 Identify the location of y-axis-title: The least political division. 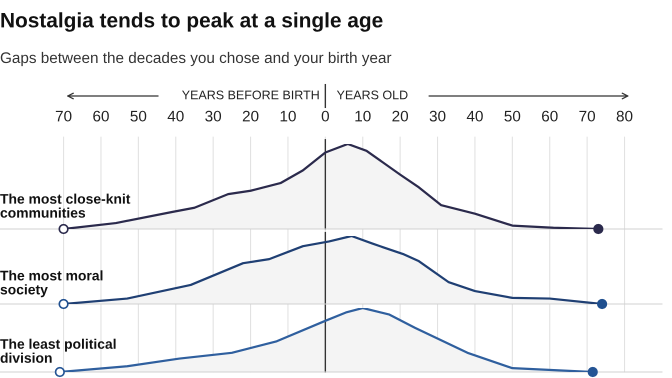
(58, 350).